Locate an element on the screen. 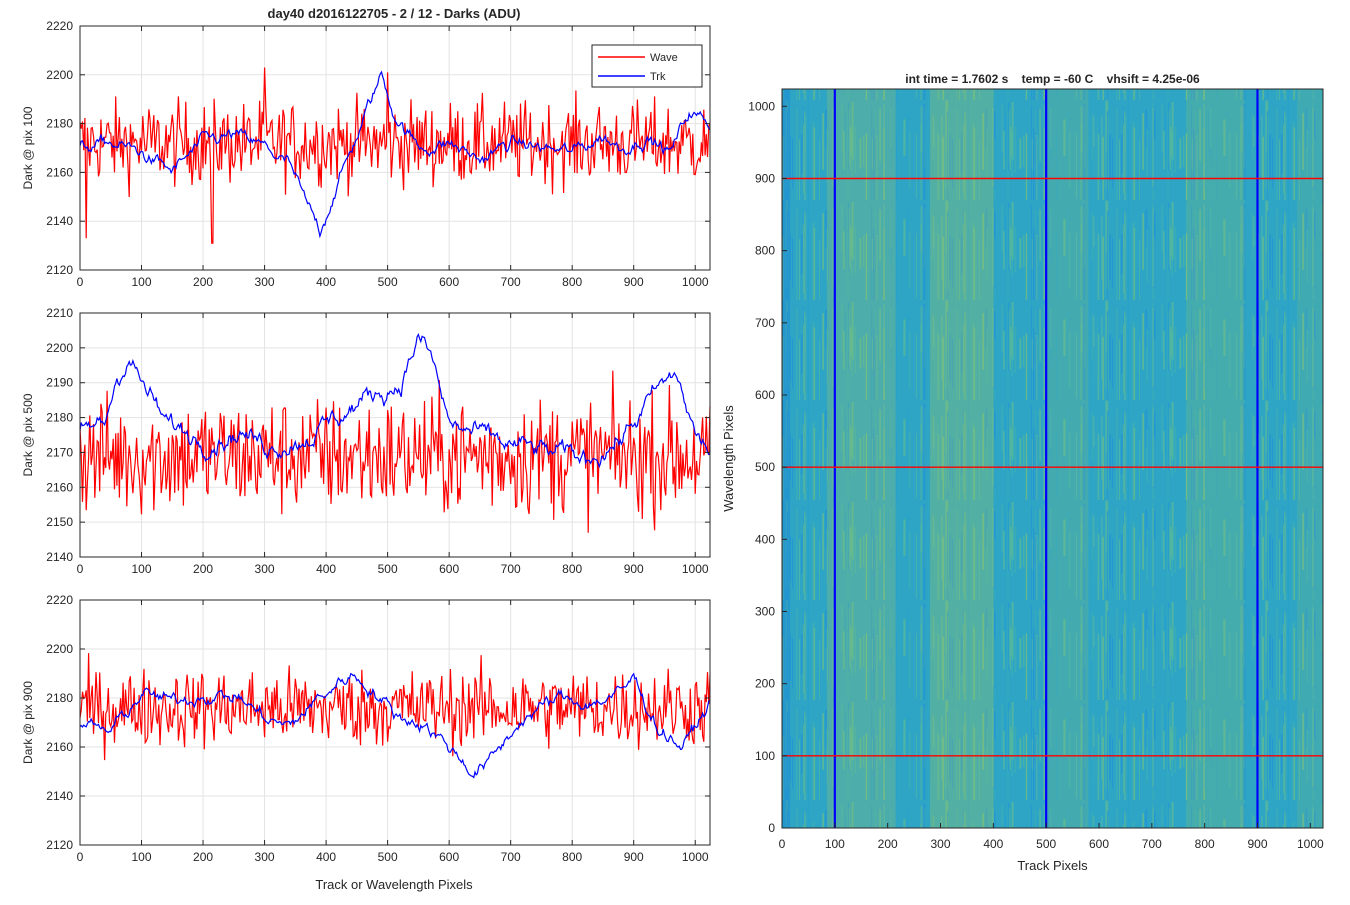 The width and height of the screenshot is (1350, 905). heatmap-edge is located at coordinates (786, 458).